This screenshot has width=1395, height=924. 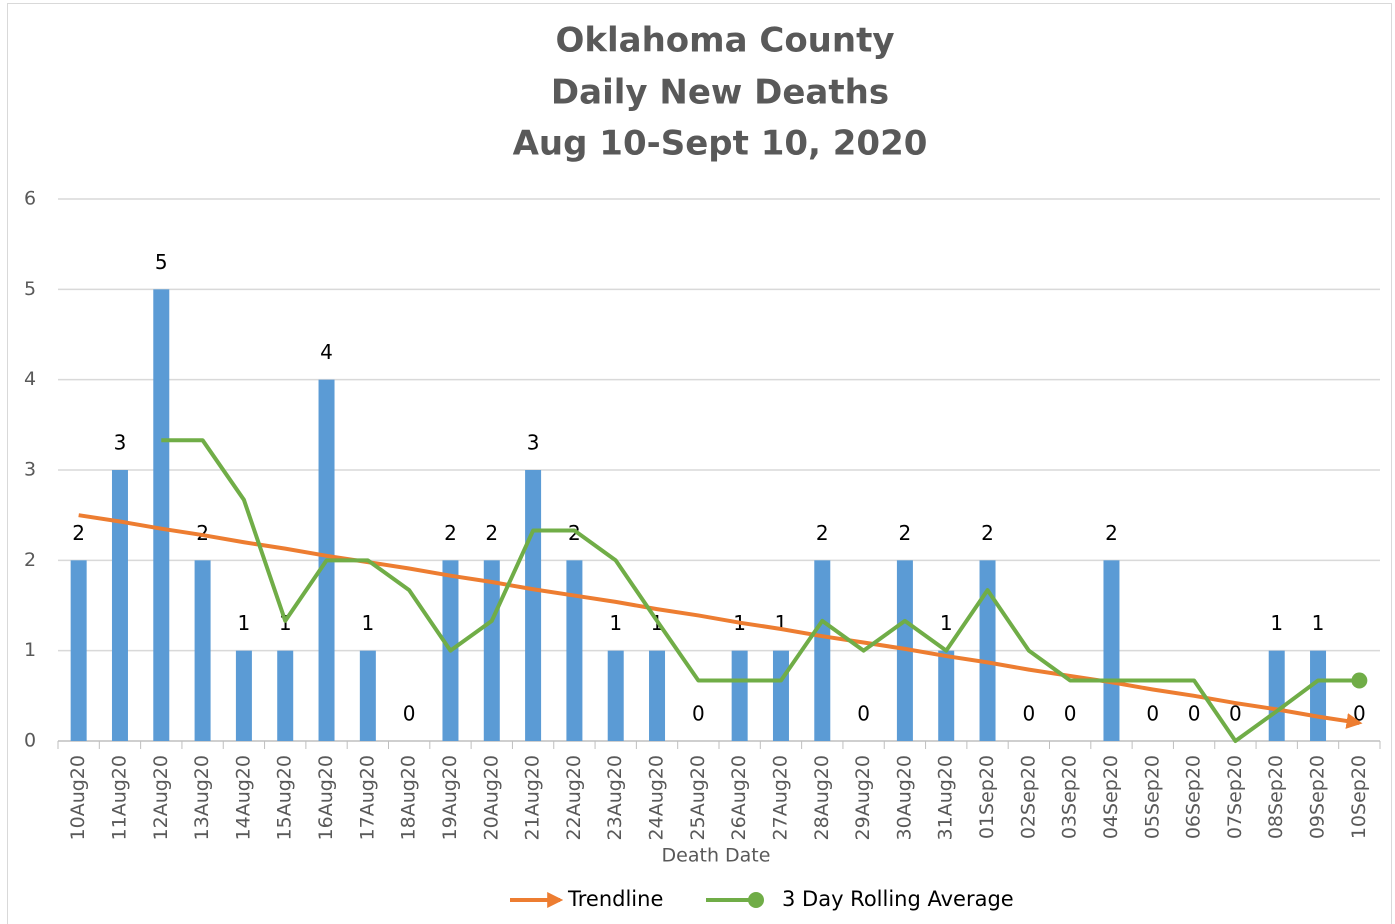 I want to click on x-tick-label: 18Aug20, so click(x=409, y=797).